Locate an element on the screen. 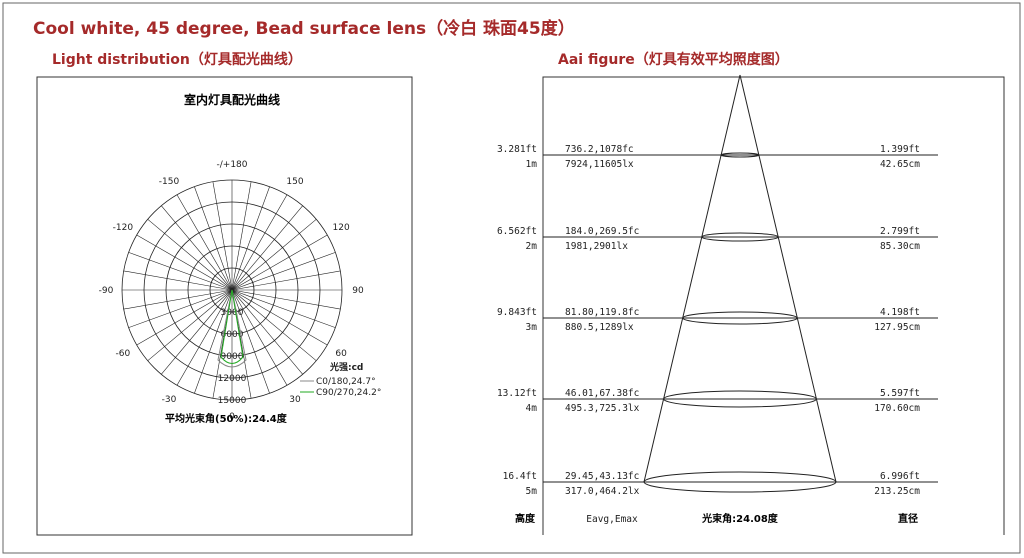  height-ft: 3.281ft is located at coordinates (517, 149).